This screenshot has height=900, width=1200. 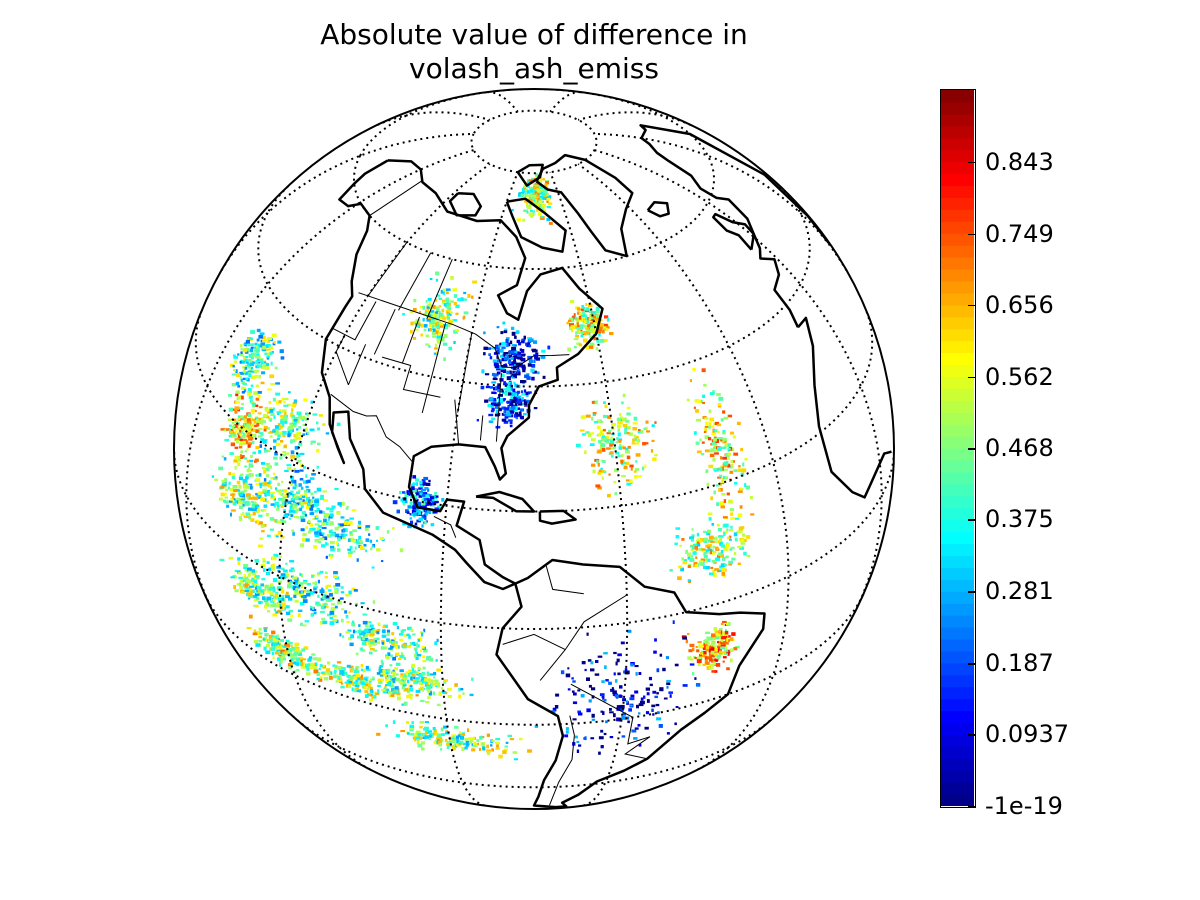 What do you see at coordinates (536, 225) in the screenshot?
I see `coastline-baffin-island` at bounding box center [536, 225].